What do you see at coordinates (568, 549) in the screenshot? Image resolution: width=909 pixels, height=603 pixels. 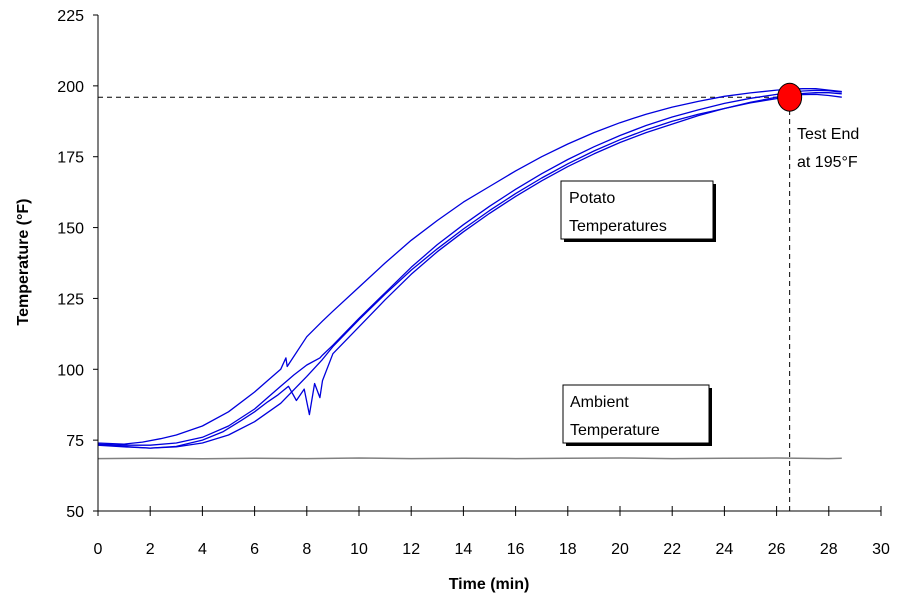 I see `x-tick-label: 18` at bounding box center [568, 549].